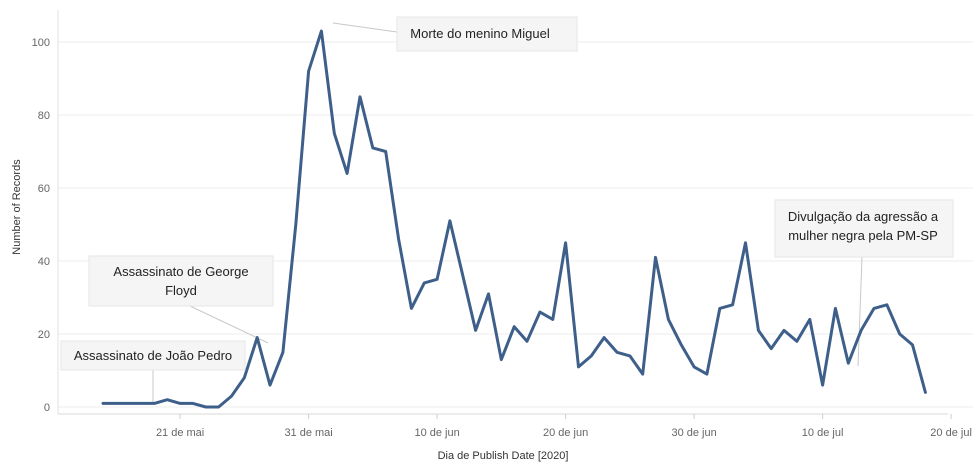  I want to click on annotation: Assassinato de João Pedro, so click(153, 355).